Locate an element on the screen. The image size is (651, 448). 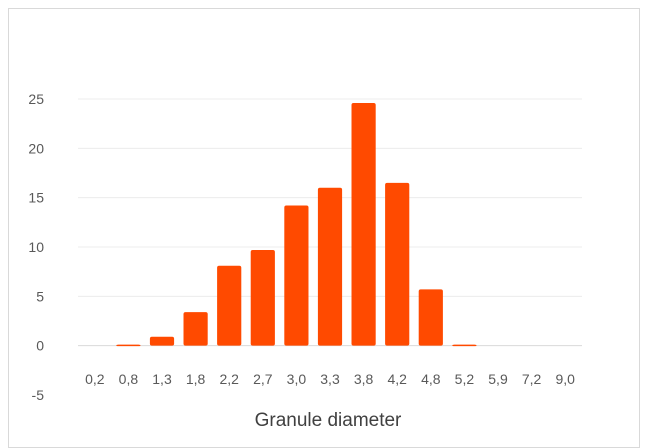
x-tick-label: 3,0 is located at coordinates (297, 379).